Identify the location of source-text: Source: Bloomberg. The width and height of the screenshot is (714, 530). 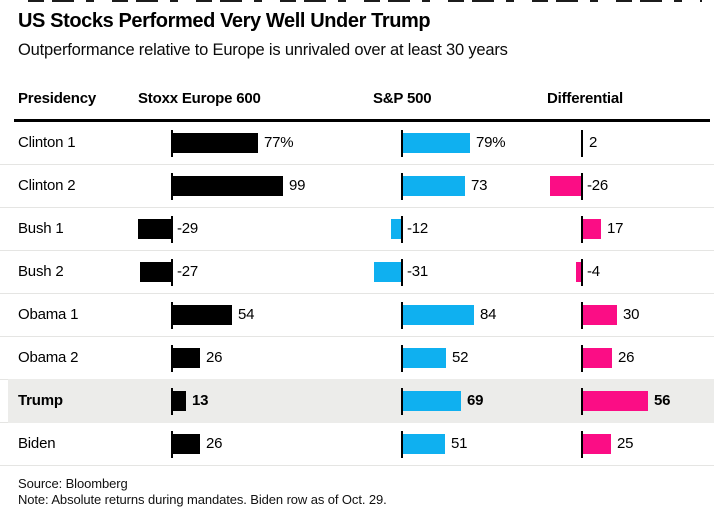
(73, 483).